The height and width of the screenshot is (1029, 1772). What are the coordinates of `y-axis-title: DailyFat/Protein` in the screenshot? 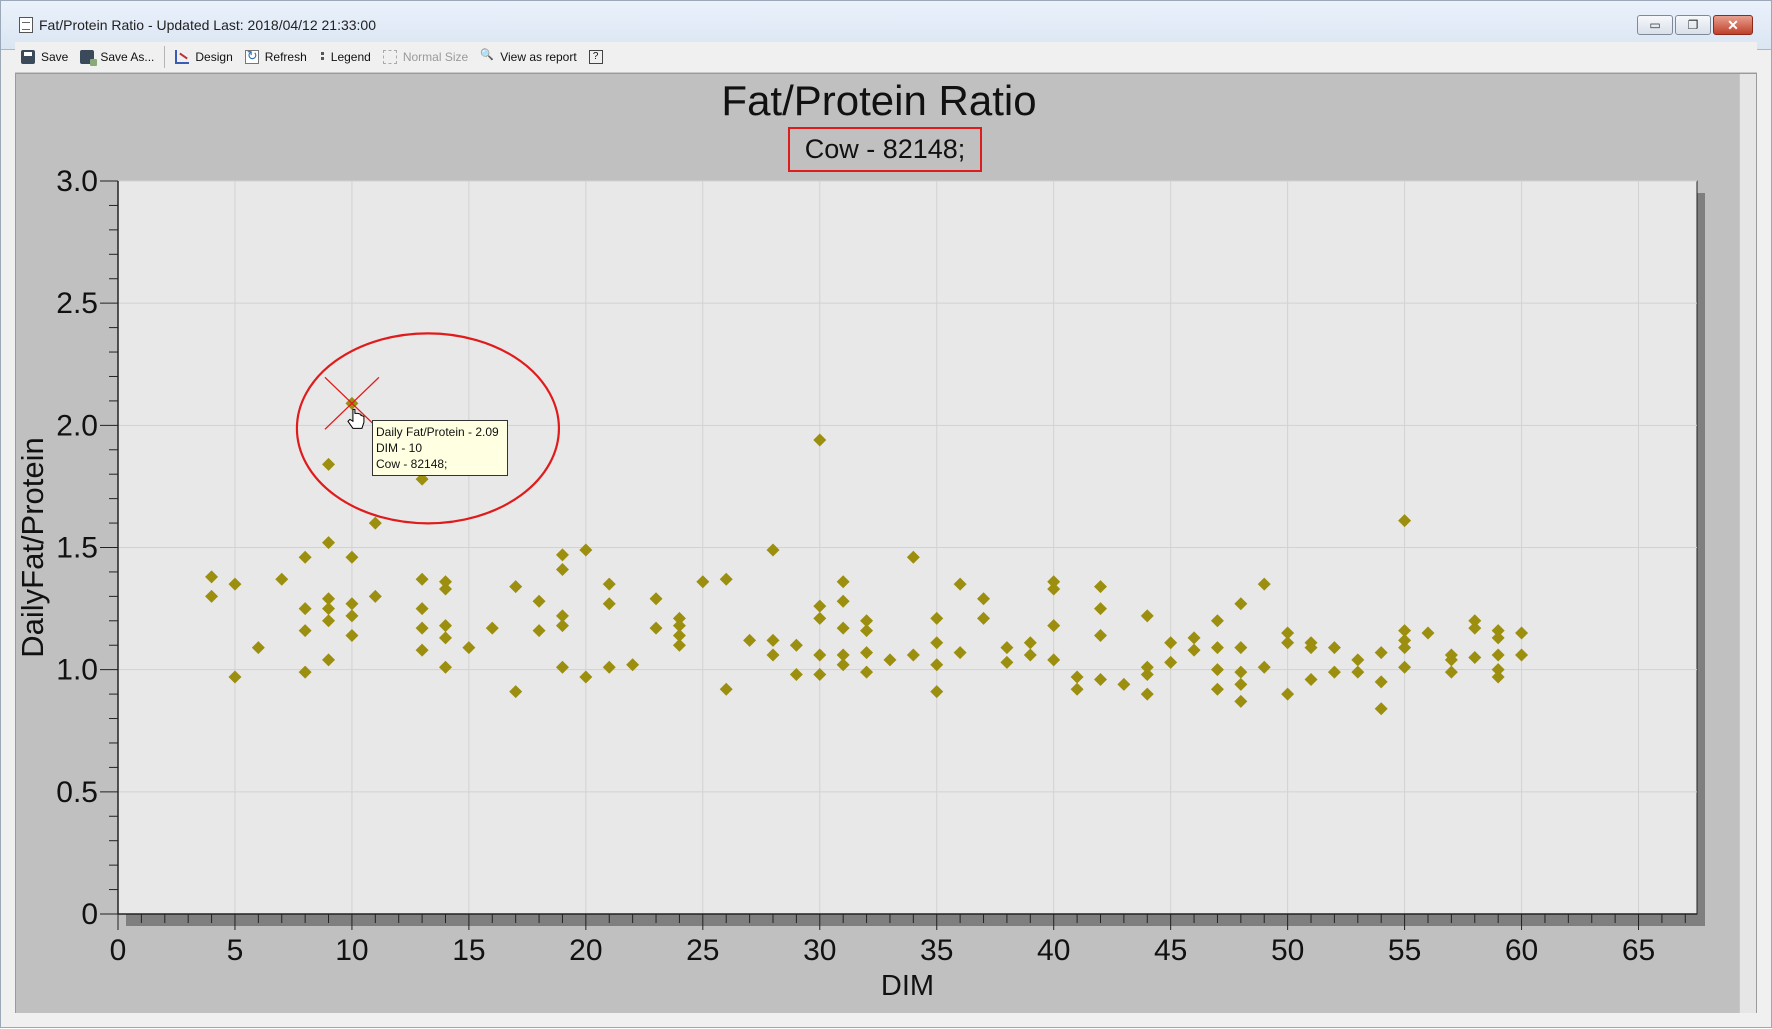 It's located at (32, 547).